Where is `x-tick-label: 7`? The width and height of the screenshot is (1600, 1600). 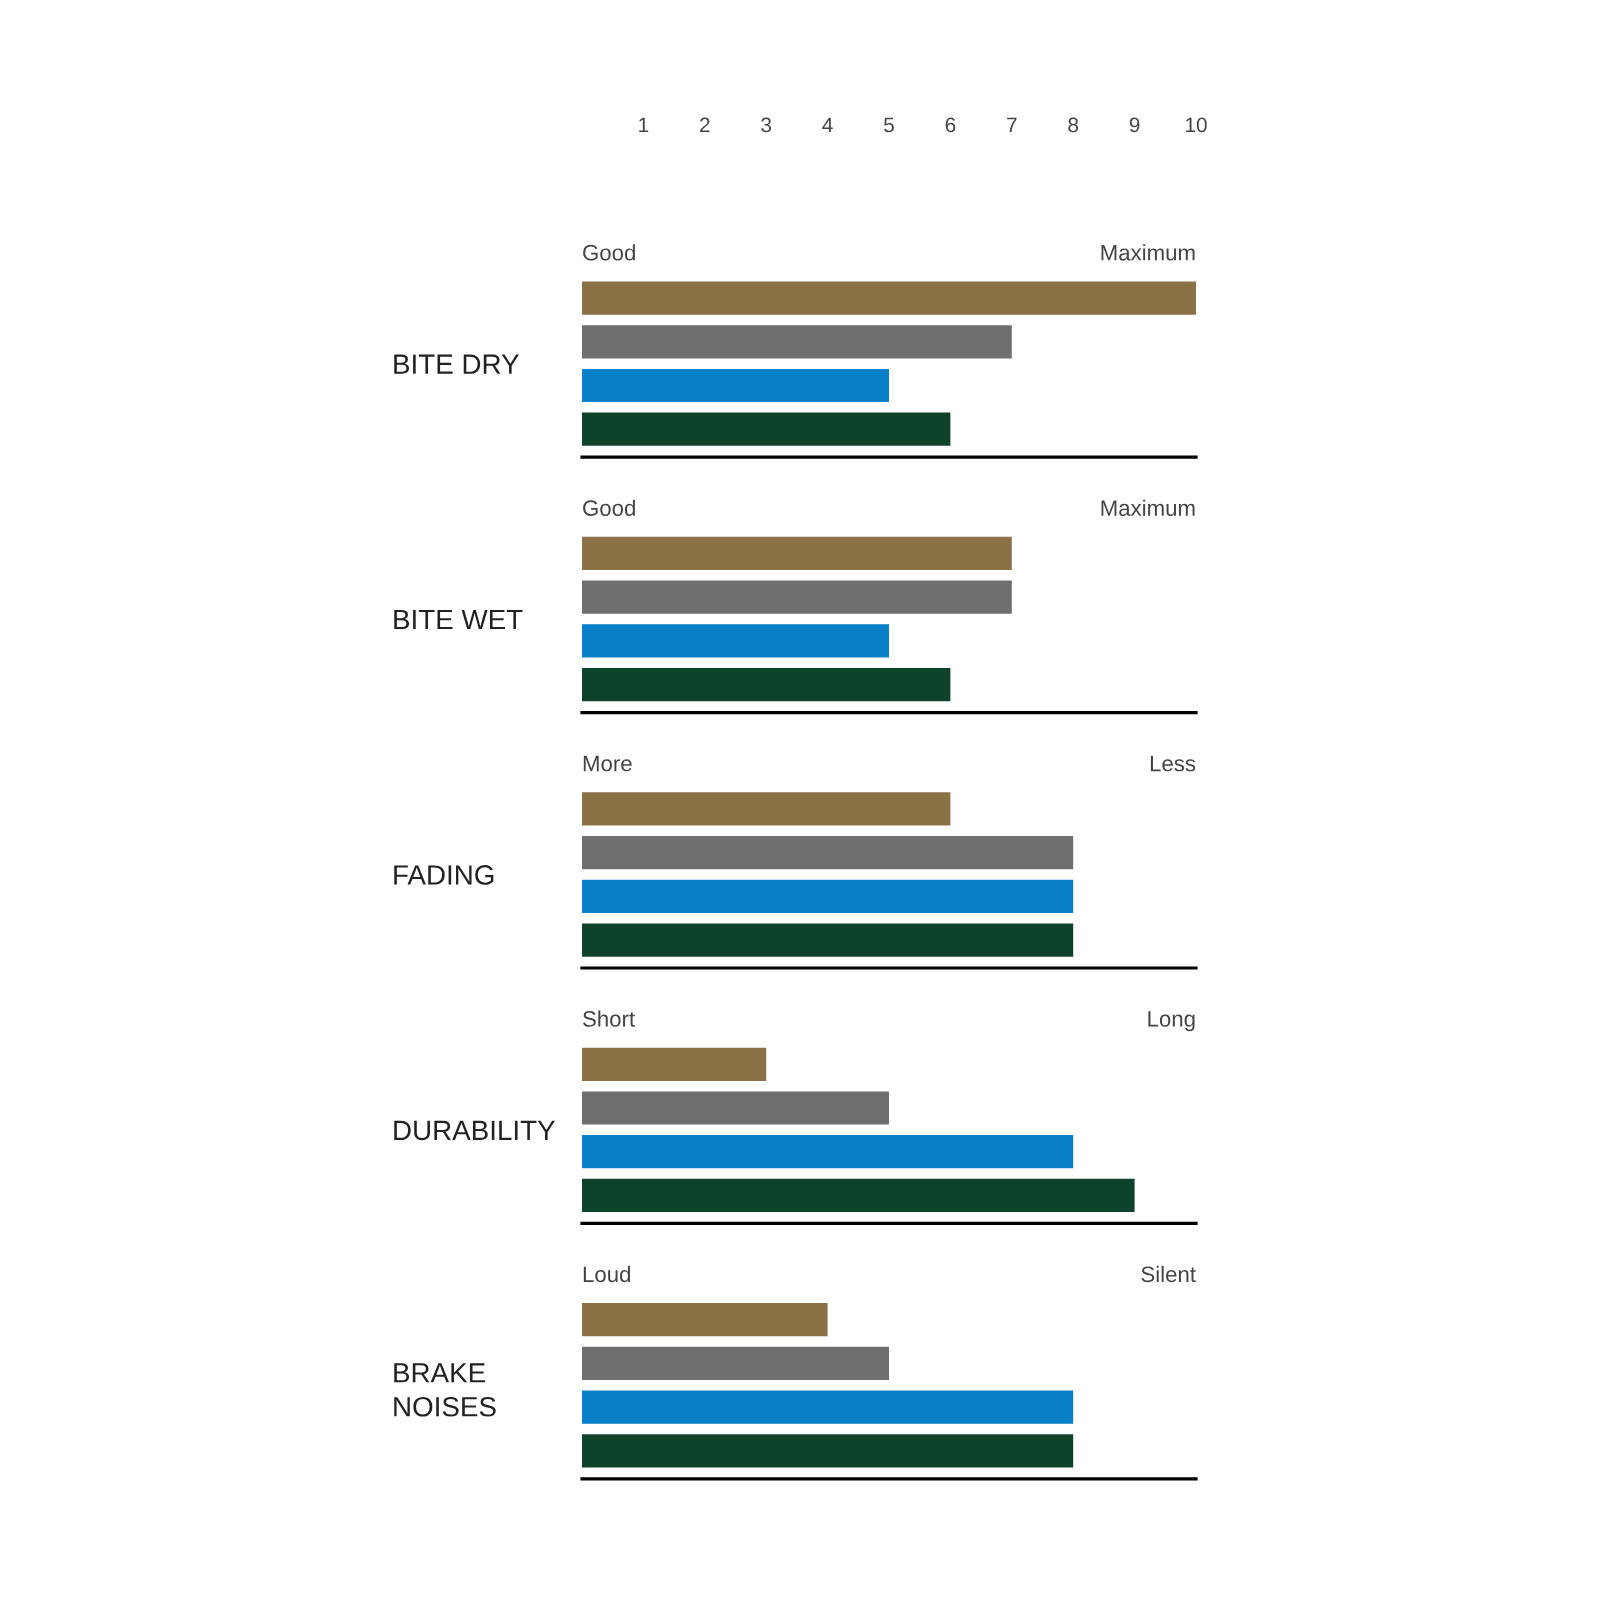
x-tick-label: 7 is located at coordinates (1012, 125).